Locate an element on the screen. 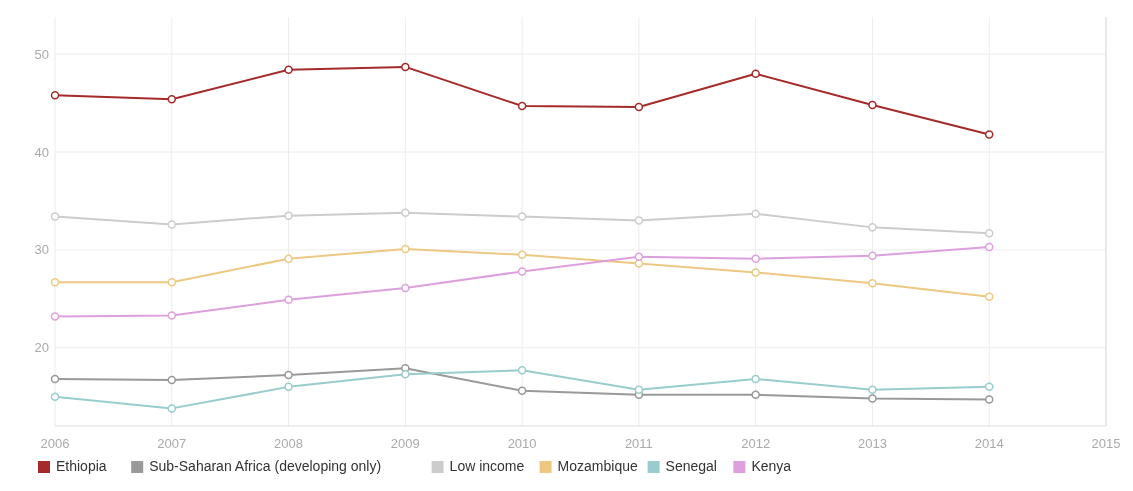  x-tick-label: 2009 is located at coordinates (405, 443).